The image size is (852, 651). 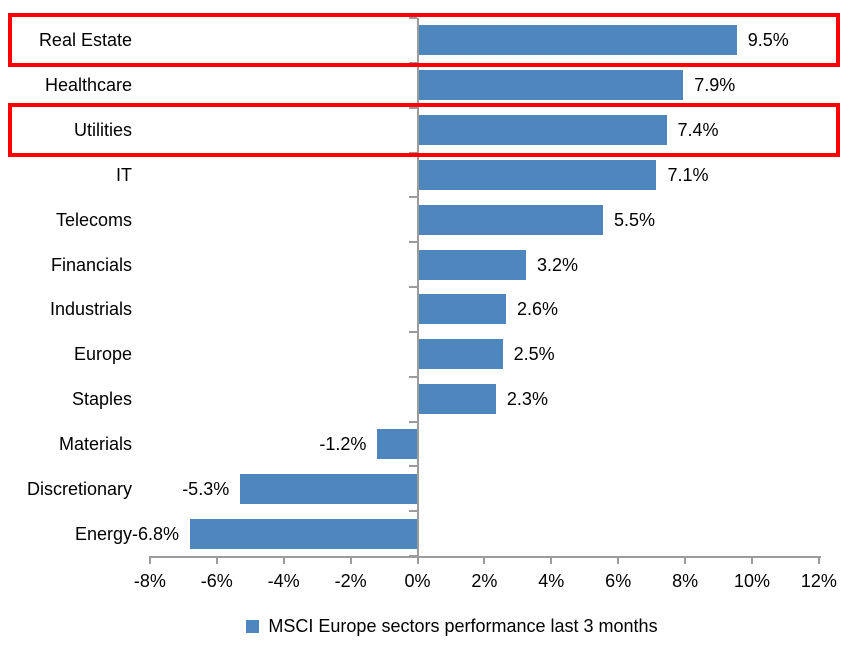 I want to click on y-axis-line, so click(x=417, y=290).